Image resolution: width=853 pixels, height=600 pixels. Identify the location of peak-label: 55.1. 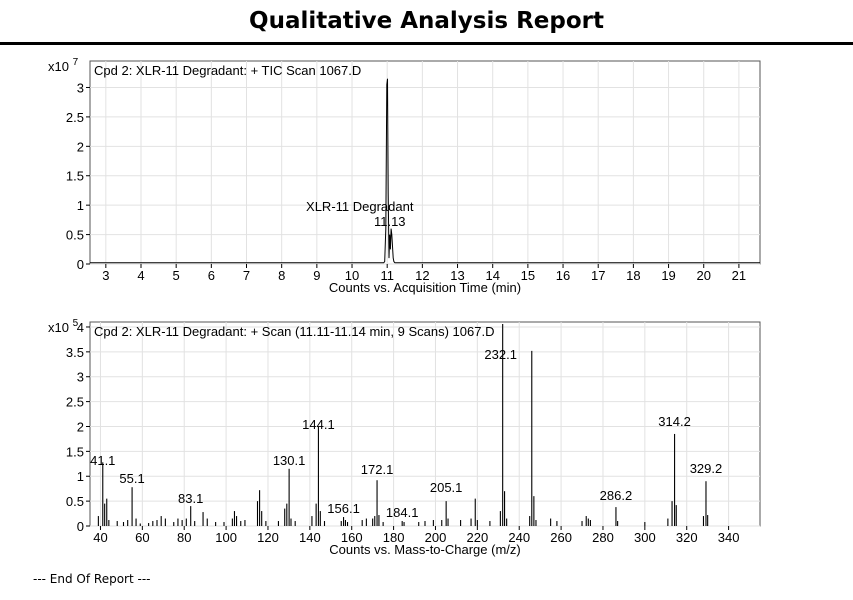
(131, 478).